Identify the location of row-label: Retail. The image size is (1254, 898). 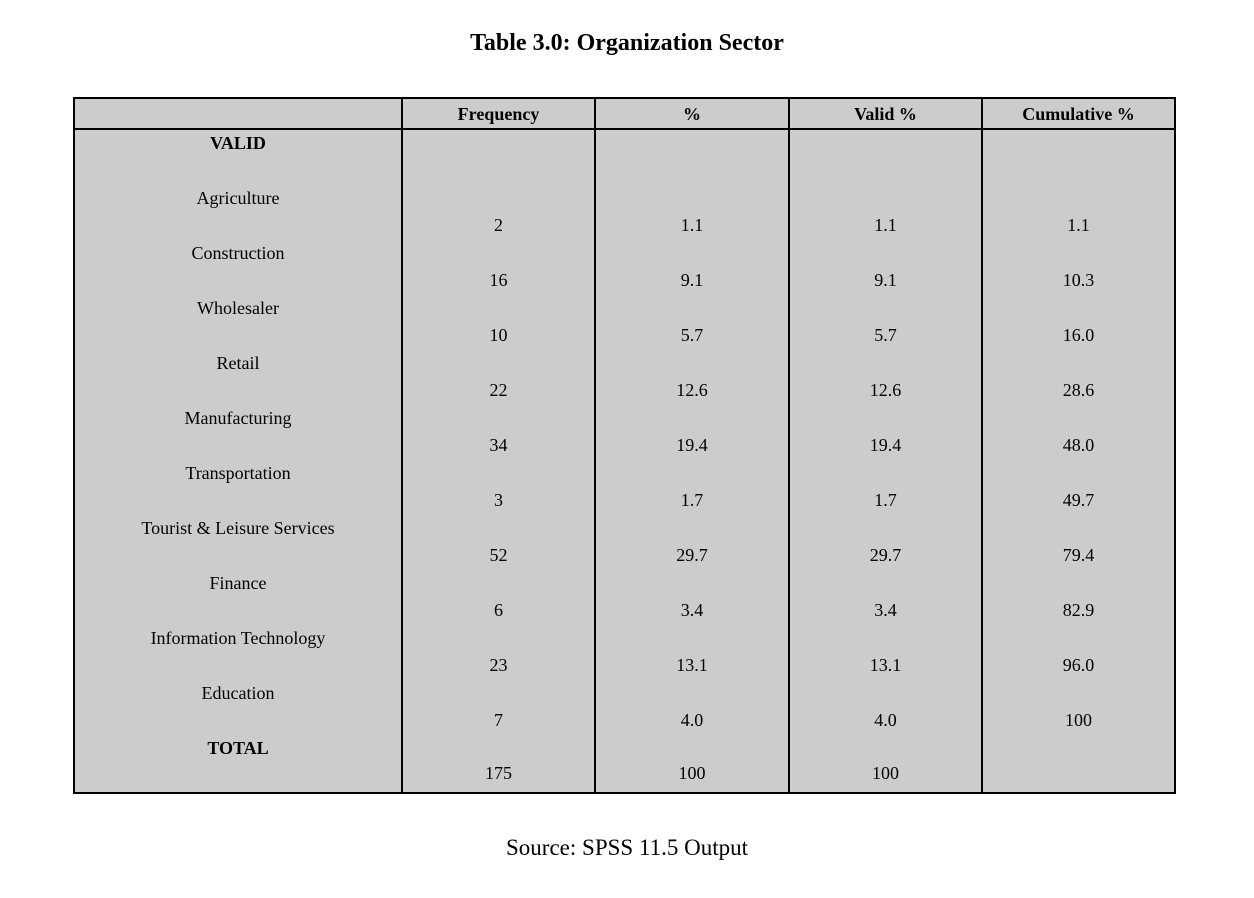
(238, 363).